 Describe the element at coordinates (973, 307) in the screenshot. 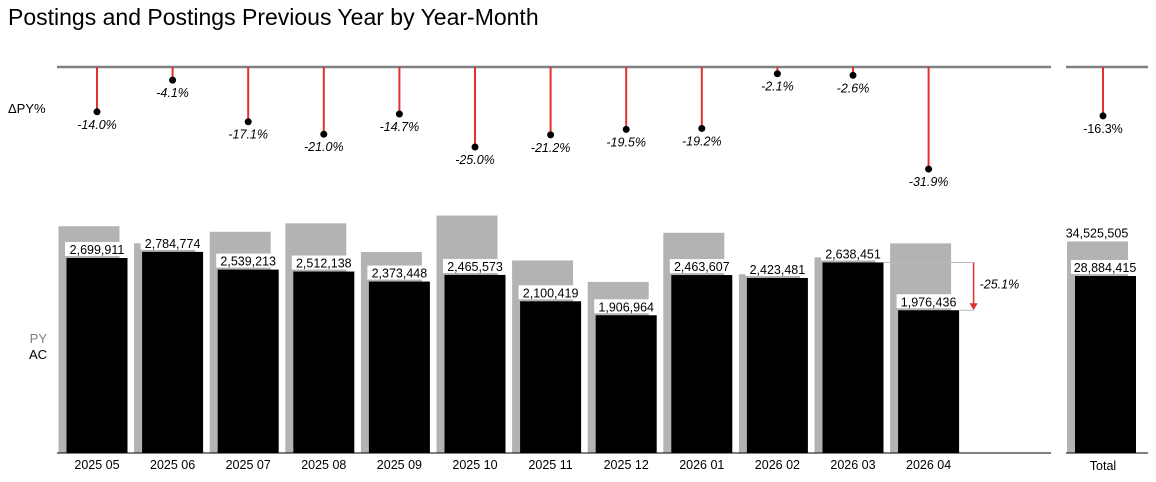

I see `highlight-arrowhead` at that location.